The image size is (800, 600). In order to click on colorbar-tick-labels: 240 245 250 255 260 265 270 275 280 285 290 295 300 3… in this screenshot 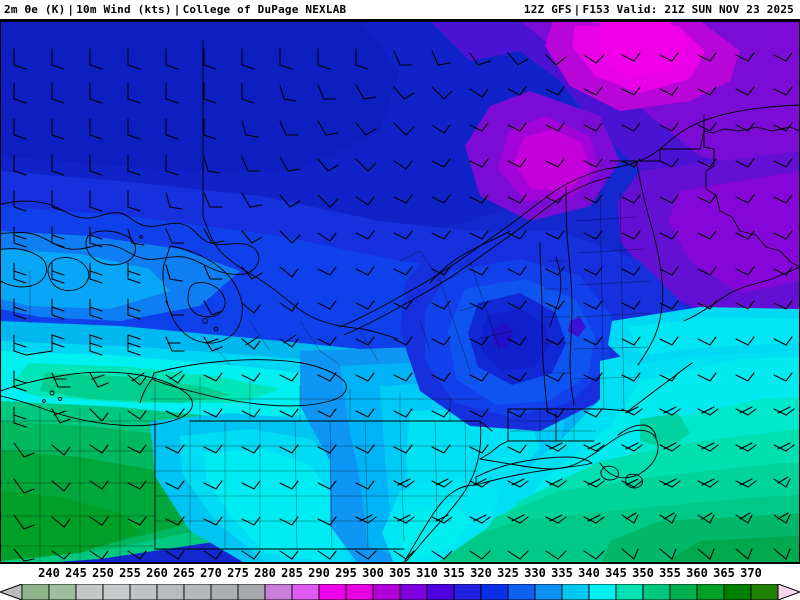, I will do `click(400, 574)`.